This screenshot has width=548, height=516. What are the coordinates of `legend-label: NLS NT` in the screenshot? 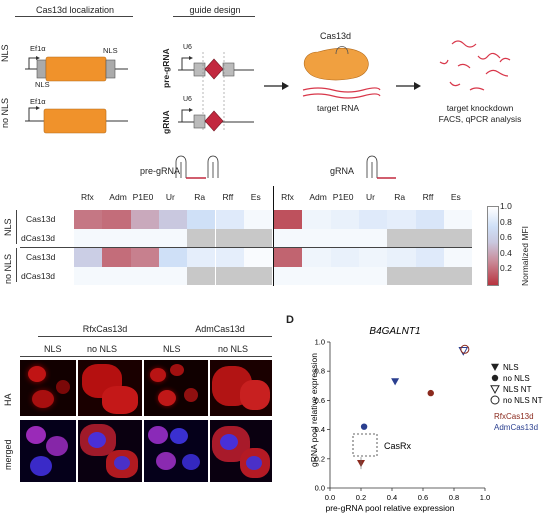 It's located at (517, 389).